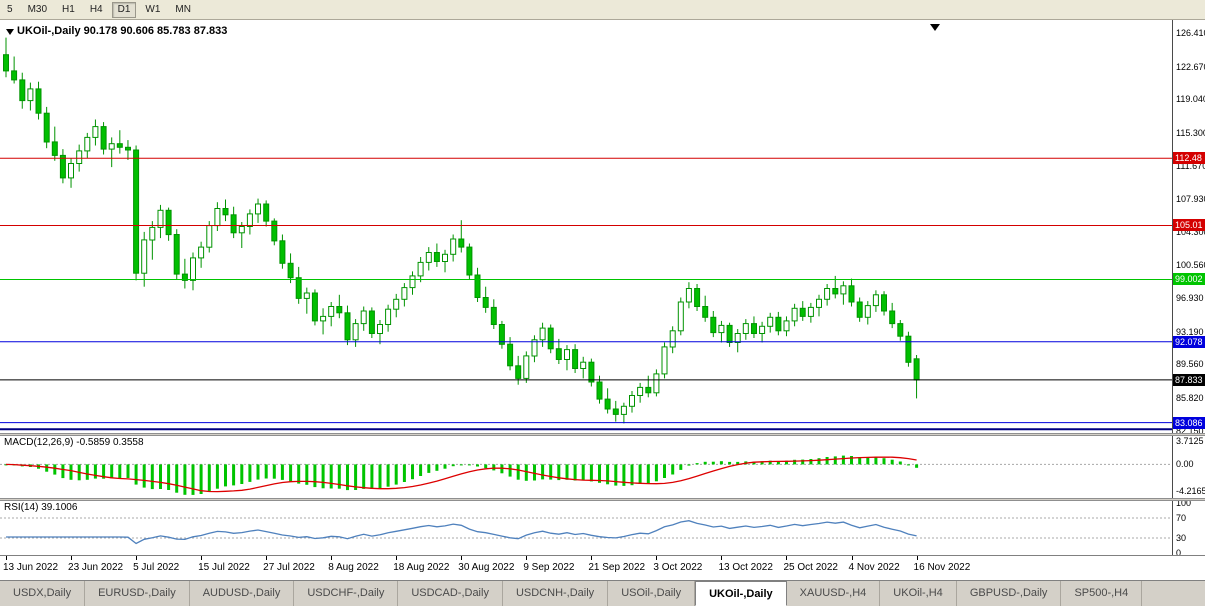  Describe the element at coordinates (37, 9) in the screenshot. I see `timeframe-button-m30: M30` at that location.